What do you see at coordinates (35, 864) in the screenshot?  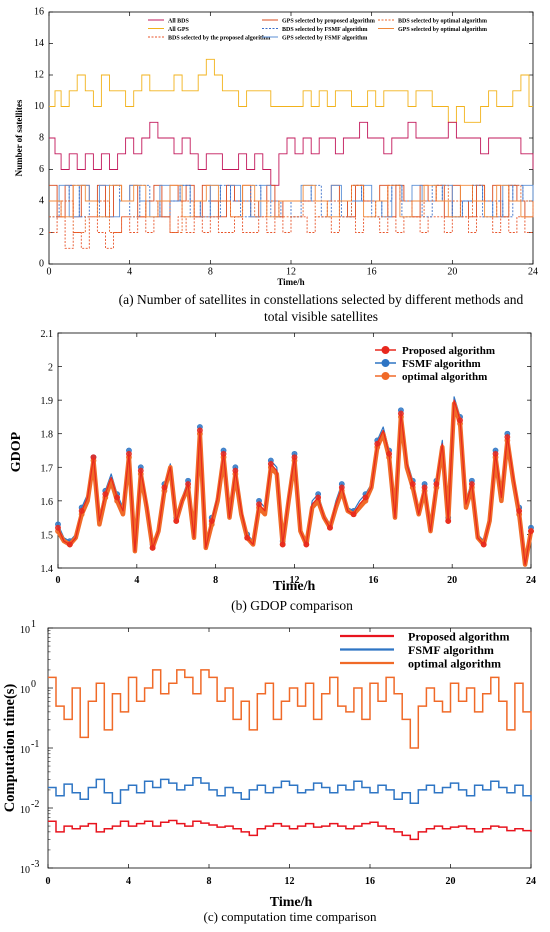 I see `c-ytick-exp: -3` at bounding box center [35, 864].